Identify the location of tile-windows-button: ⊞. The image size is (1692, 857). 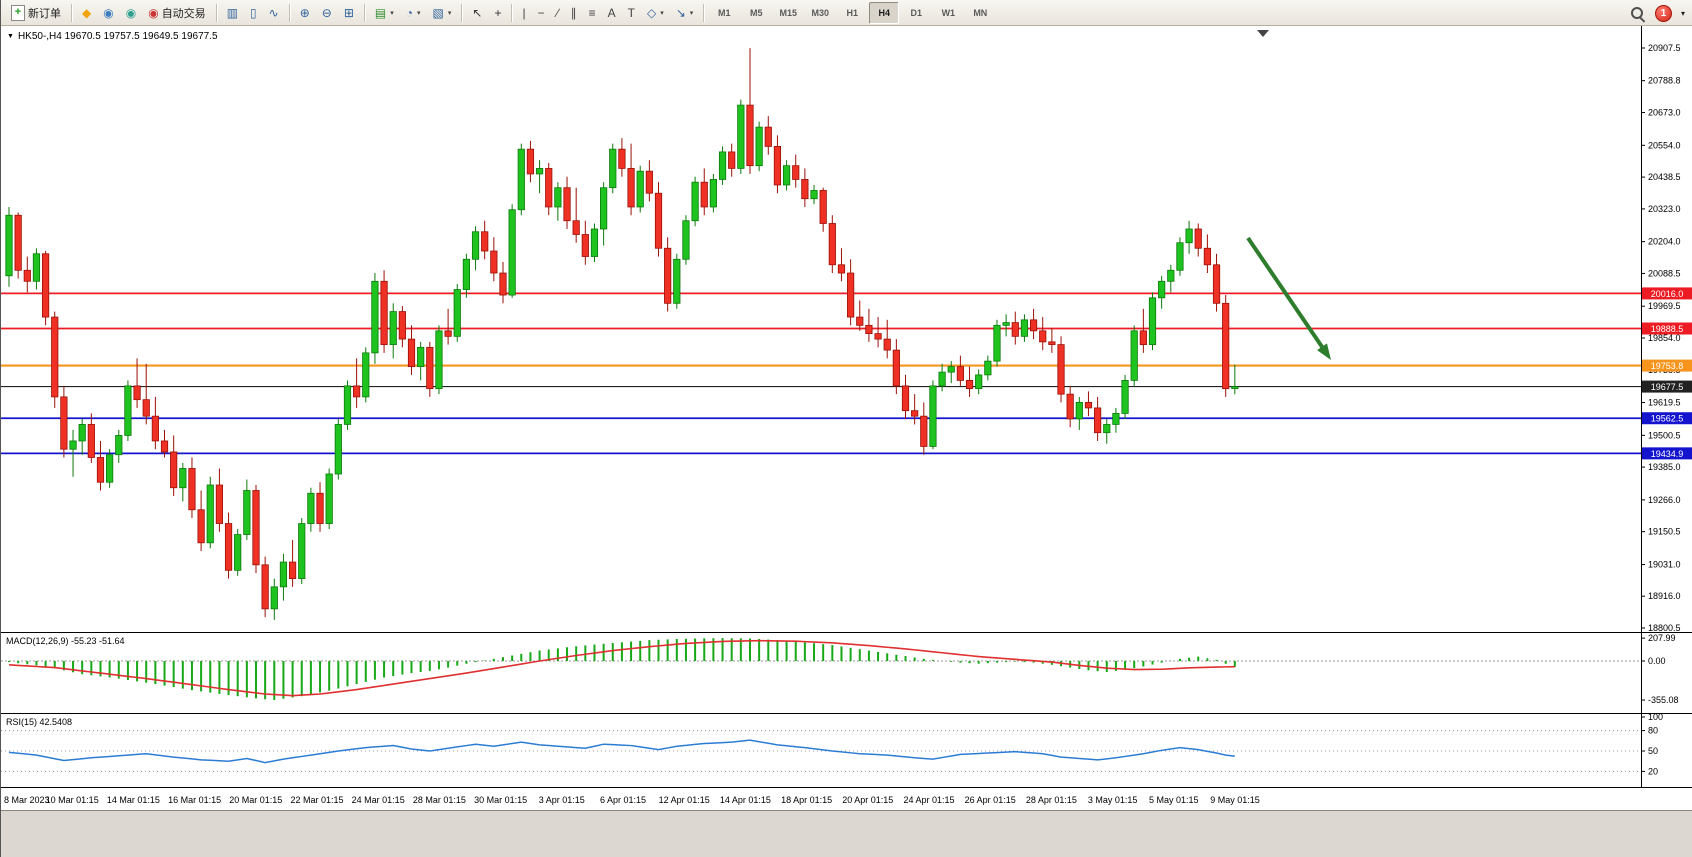
(349, 13).